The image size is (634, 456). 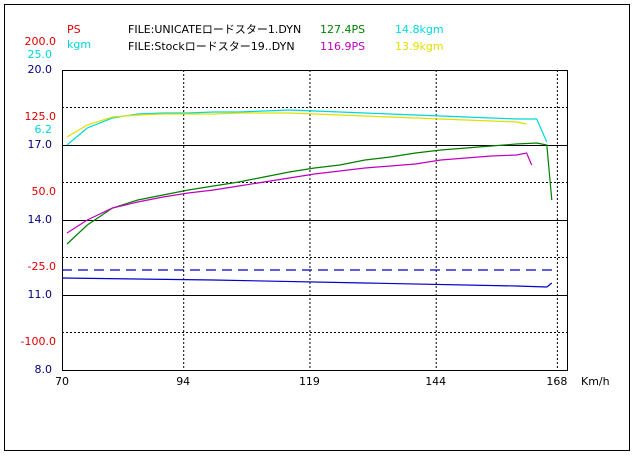 I want to click on y2-tick-label: 125.0, so click(x=41, y=116).